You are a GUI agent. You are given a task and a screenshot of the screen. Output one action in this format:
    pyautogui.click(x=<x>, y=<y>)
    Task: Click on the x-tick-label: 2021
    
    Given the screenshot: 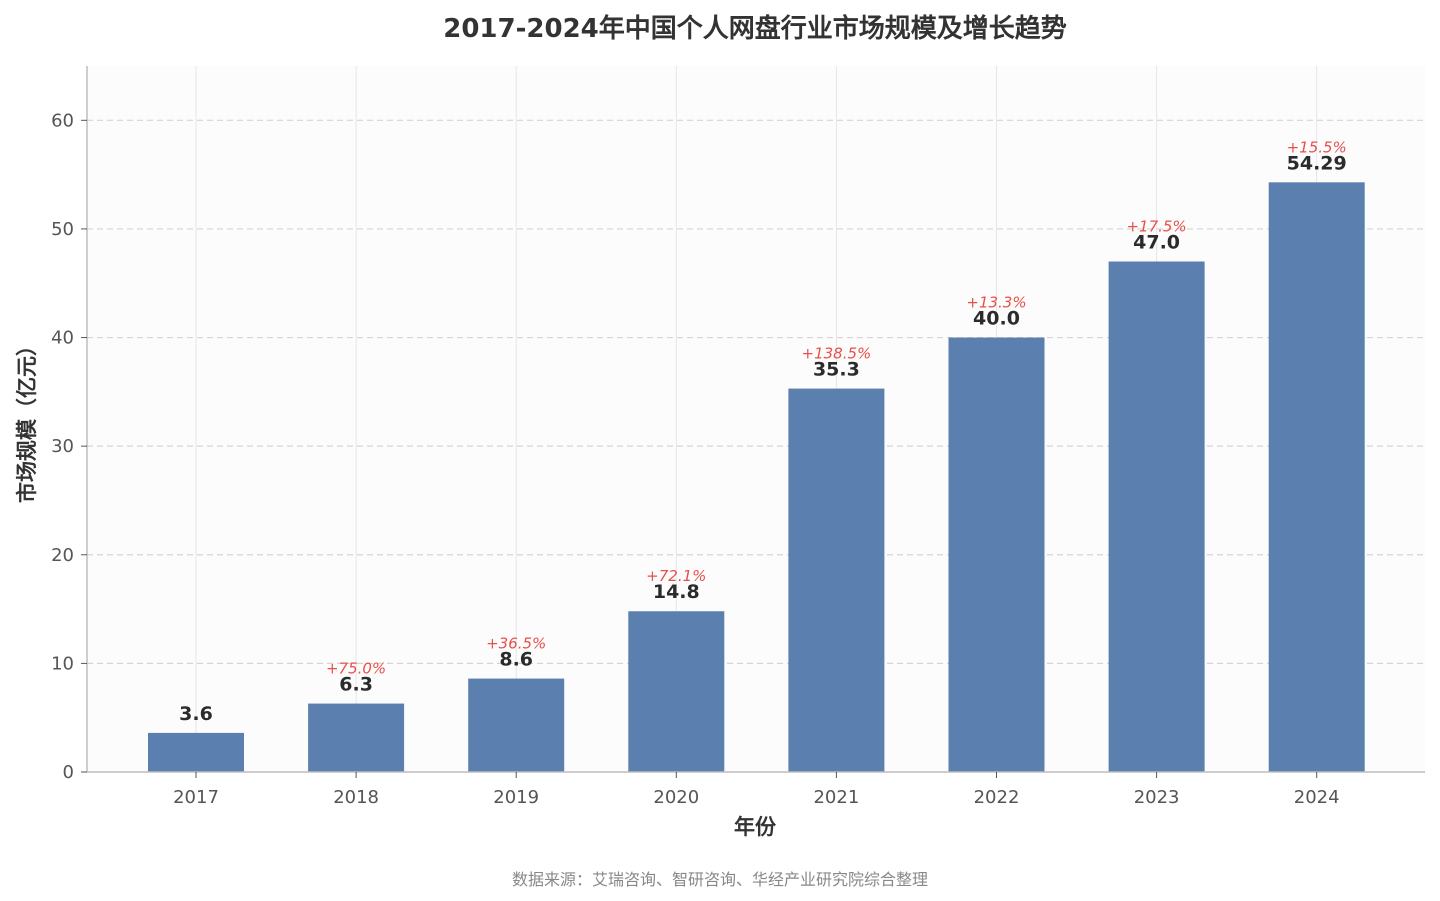 What is the action you would take?
    pyautogui.click(x=836, y=797)
    